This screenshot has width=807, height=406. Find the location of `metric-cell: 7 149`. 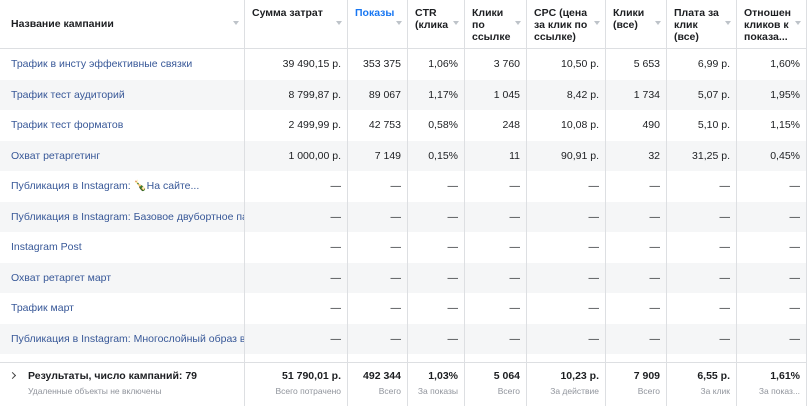

metric-cell: 7 149 is located at coordinates (378, 155).